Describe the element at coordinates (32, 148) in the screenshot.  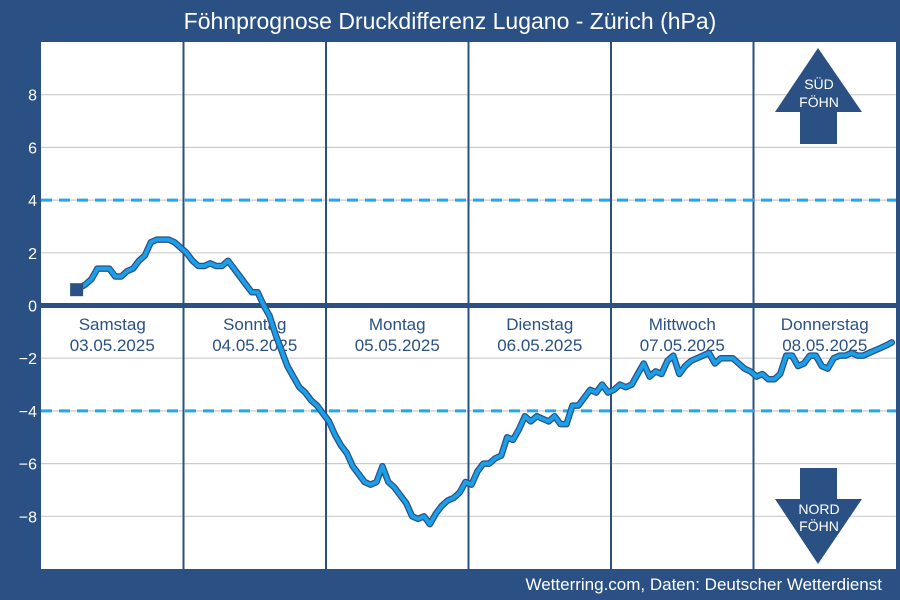
I see `y-tick-label: 6` at that location.